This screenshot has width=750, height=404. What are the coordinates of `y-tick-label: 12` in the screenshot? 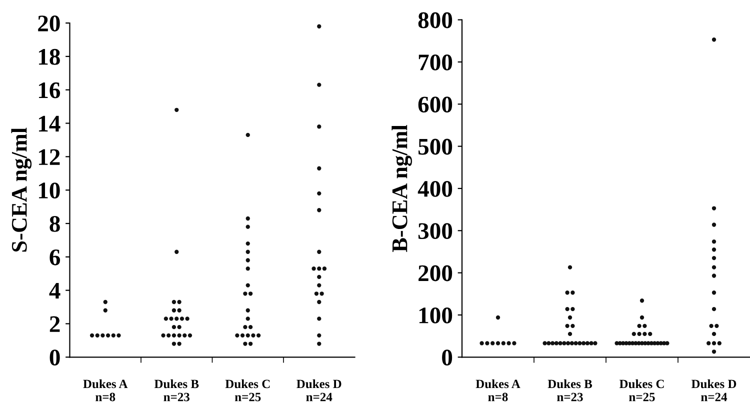 It's located at (49, 157).